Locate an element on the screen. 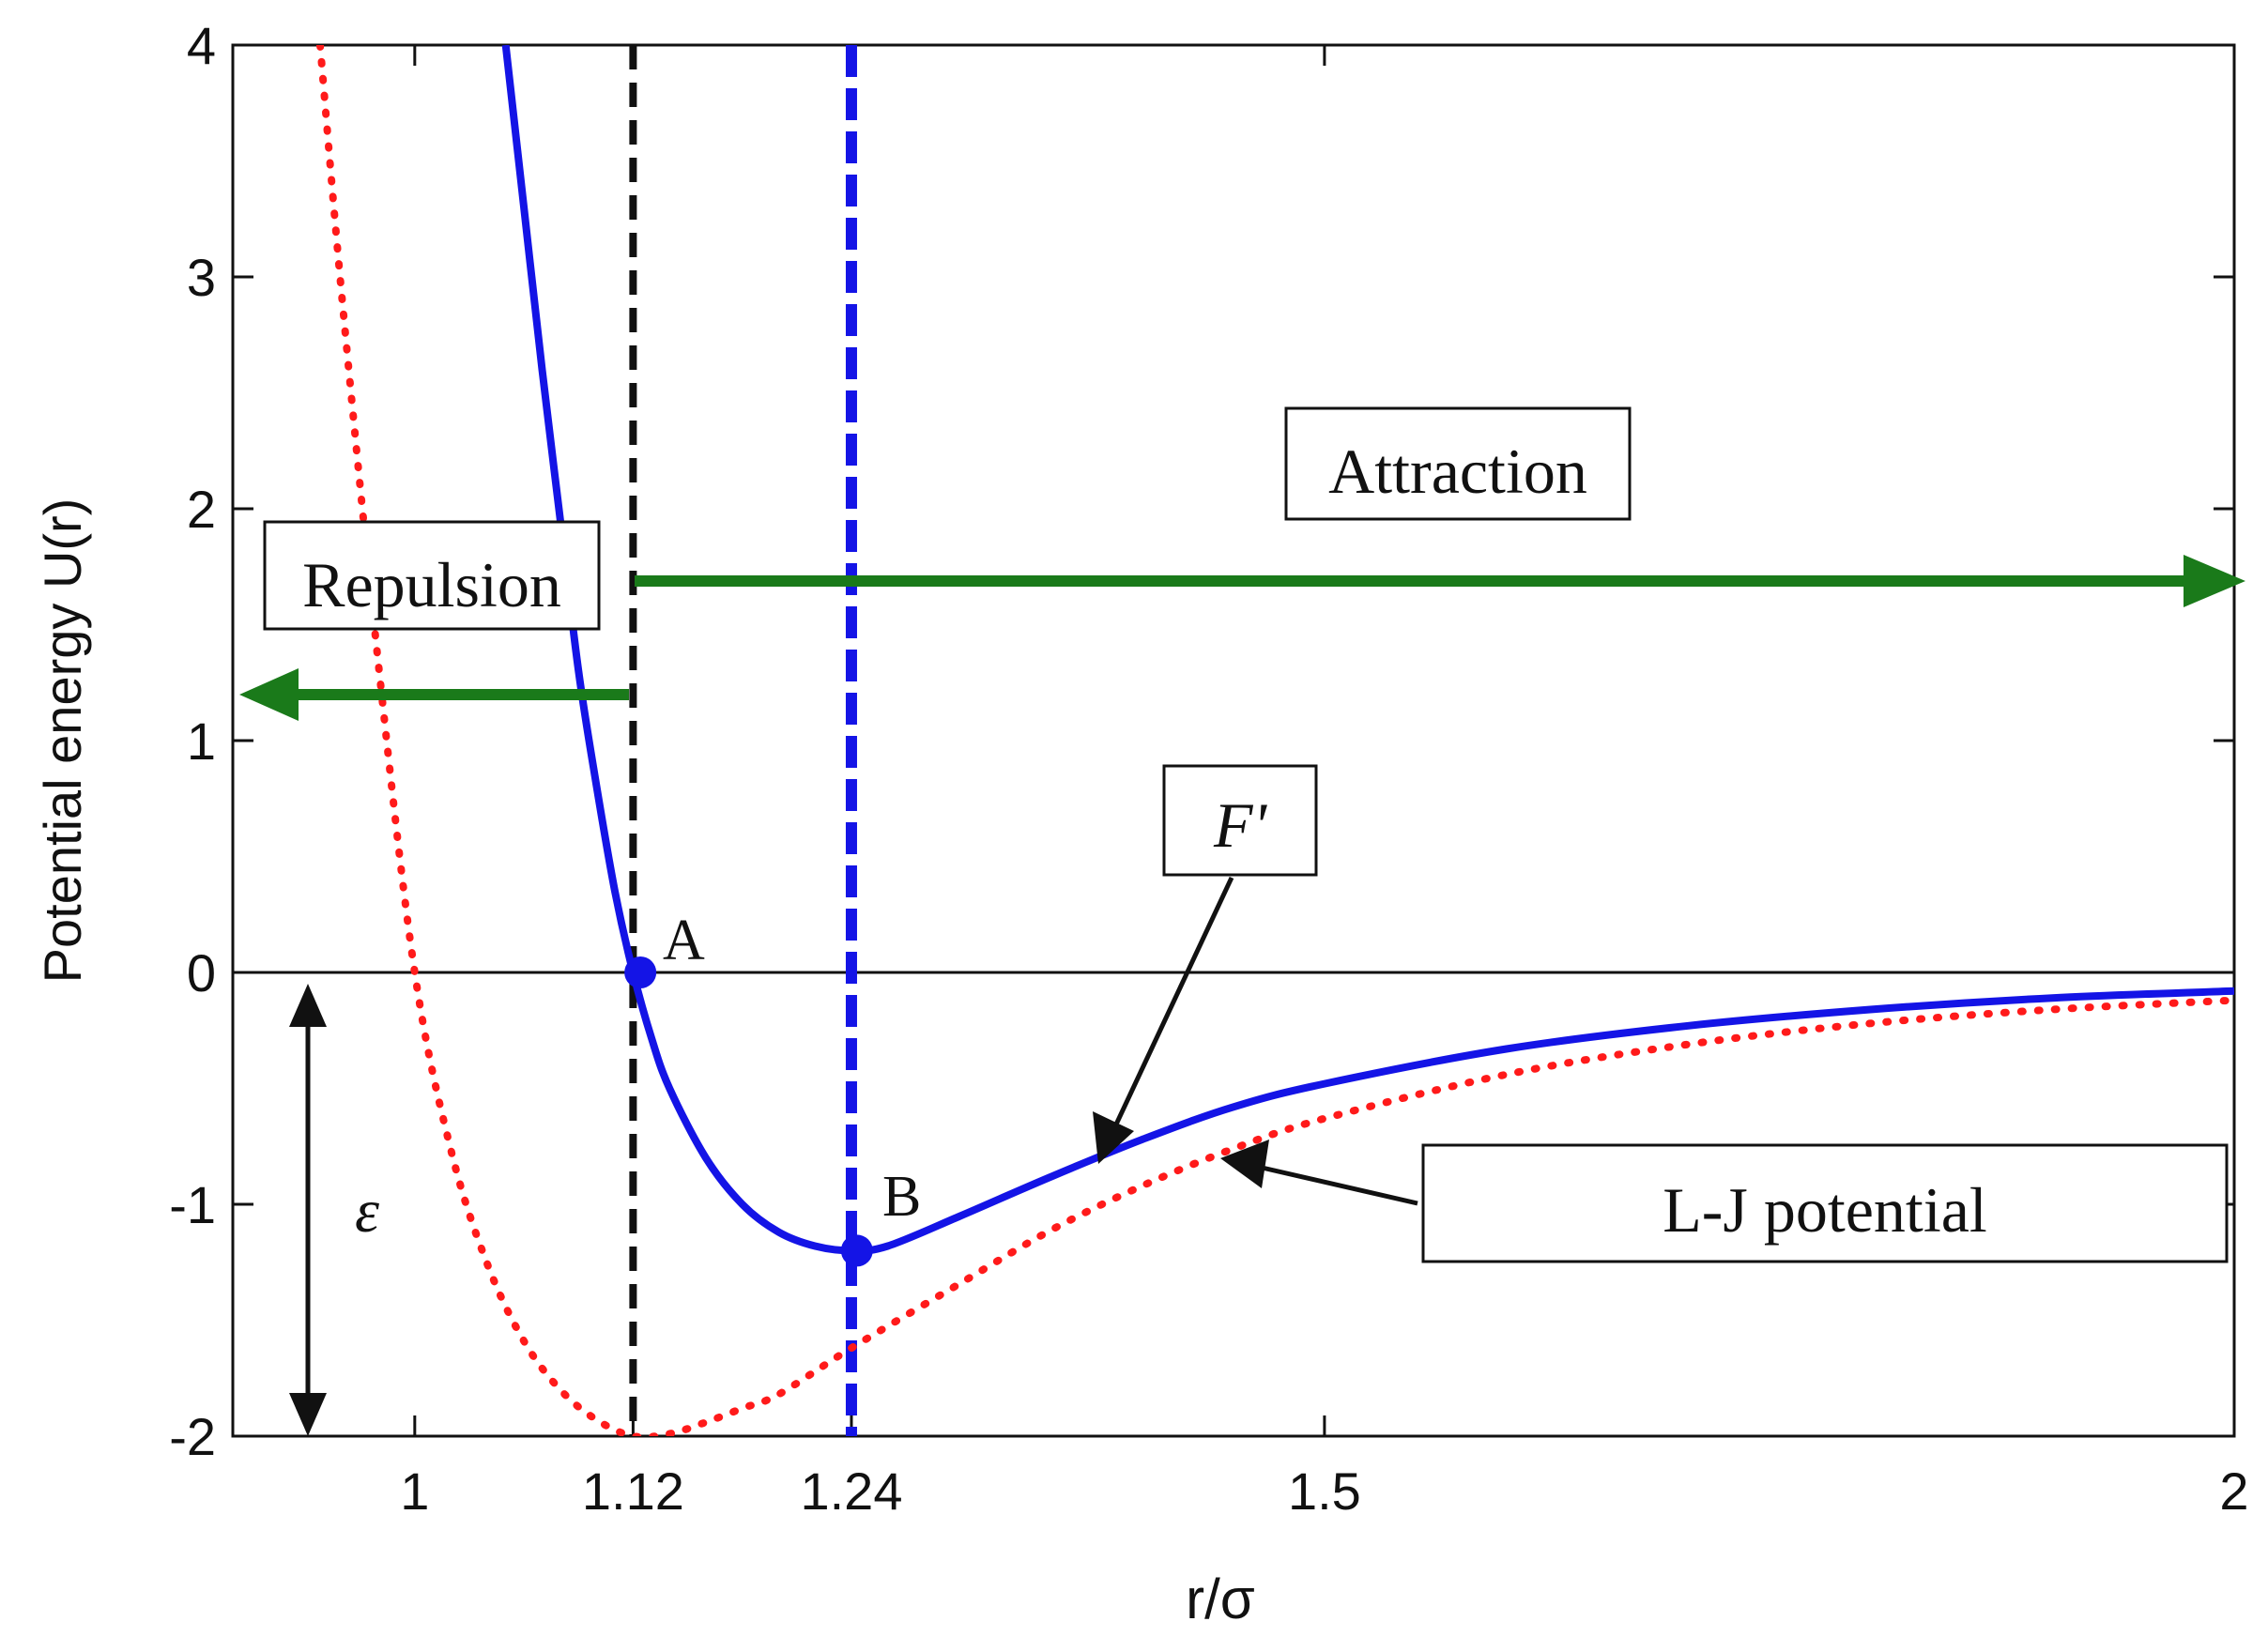  y-axis-label: Potential energy U(r) is located at coordinates (62, 741).